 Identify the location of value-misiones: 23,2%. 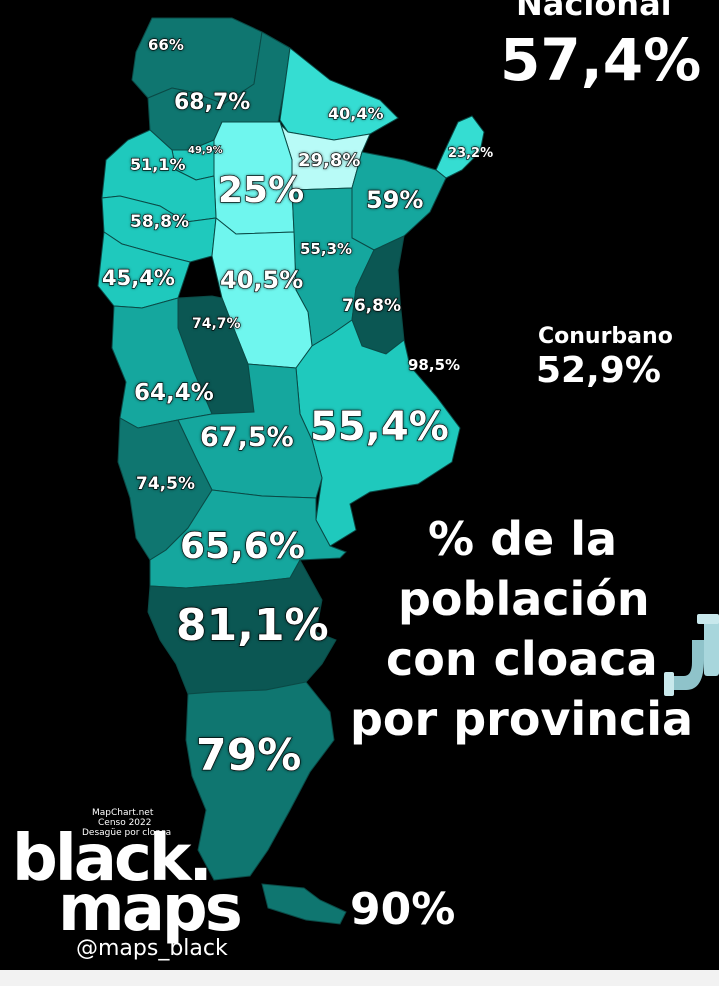
(470, 153).